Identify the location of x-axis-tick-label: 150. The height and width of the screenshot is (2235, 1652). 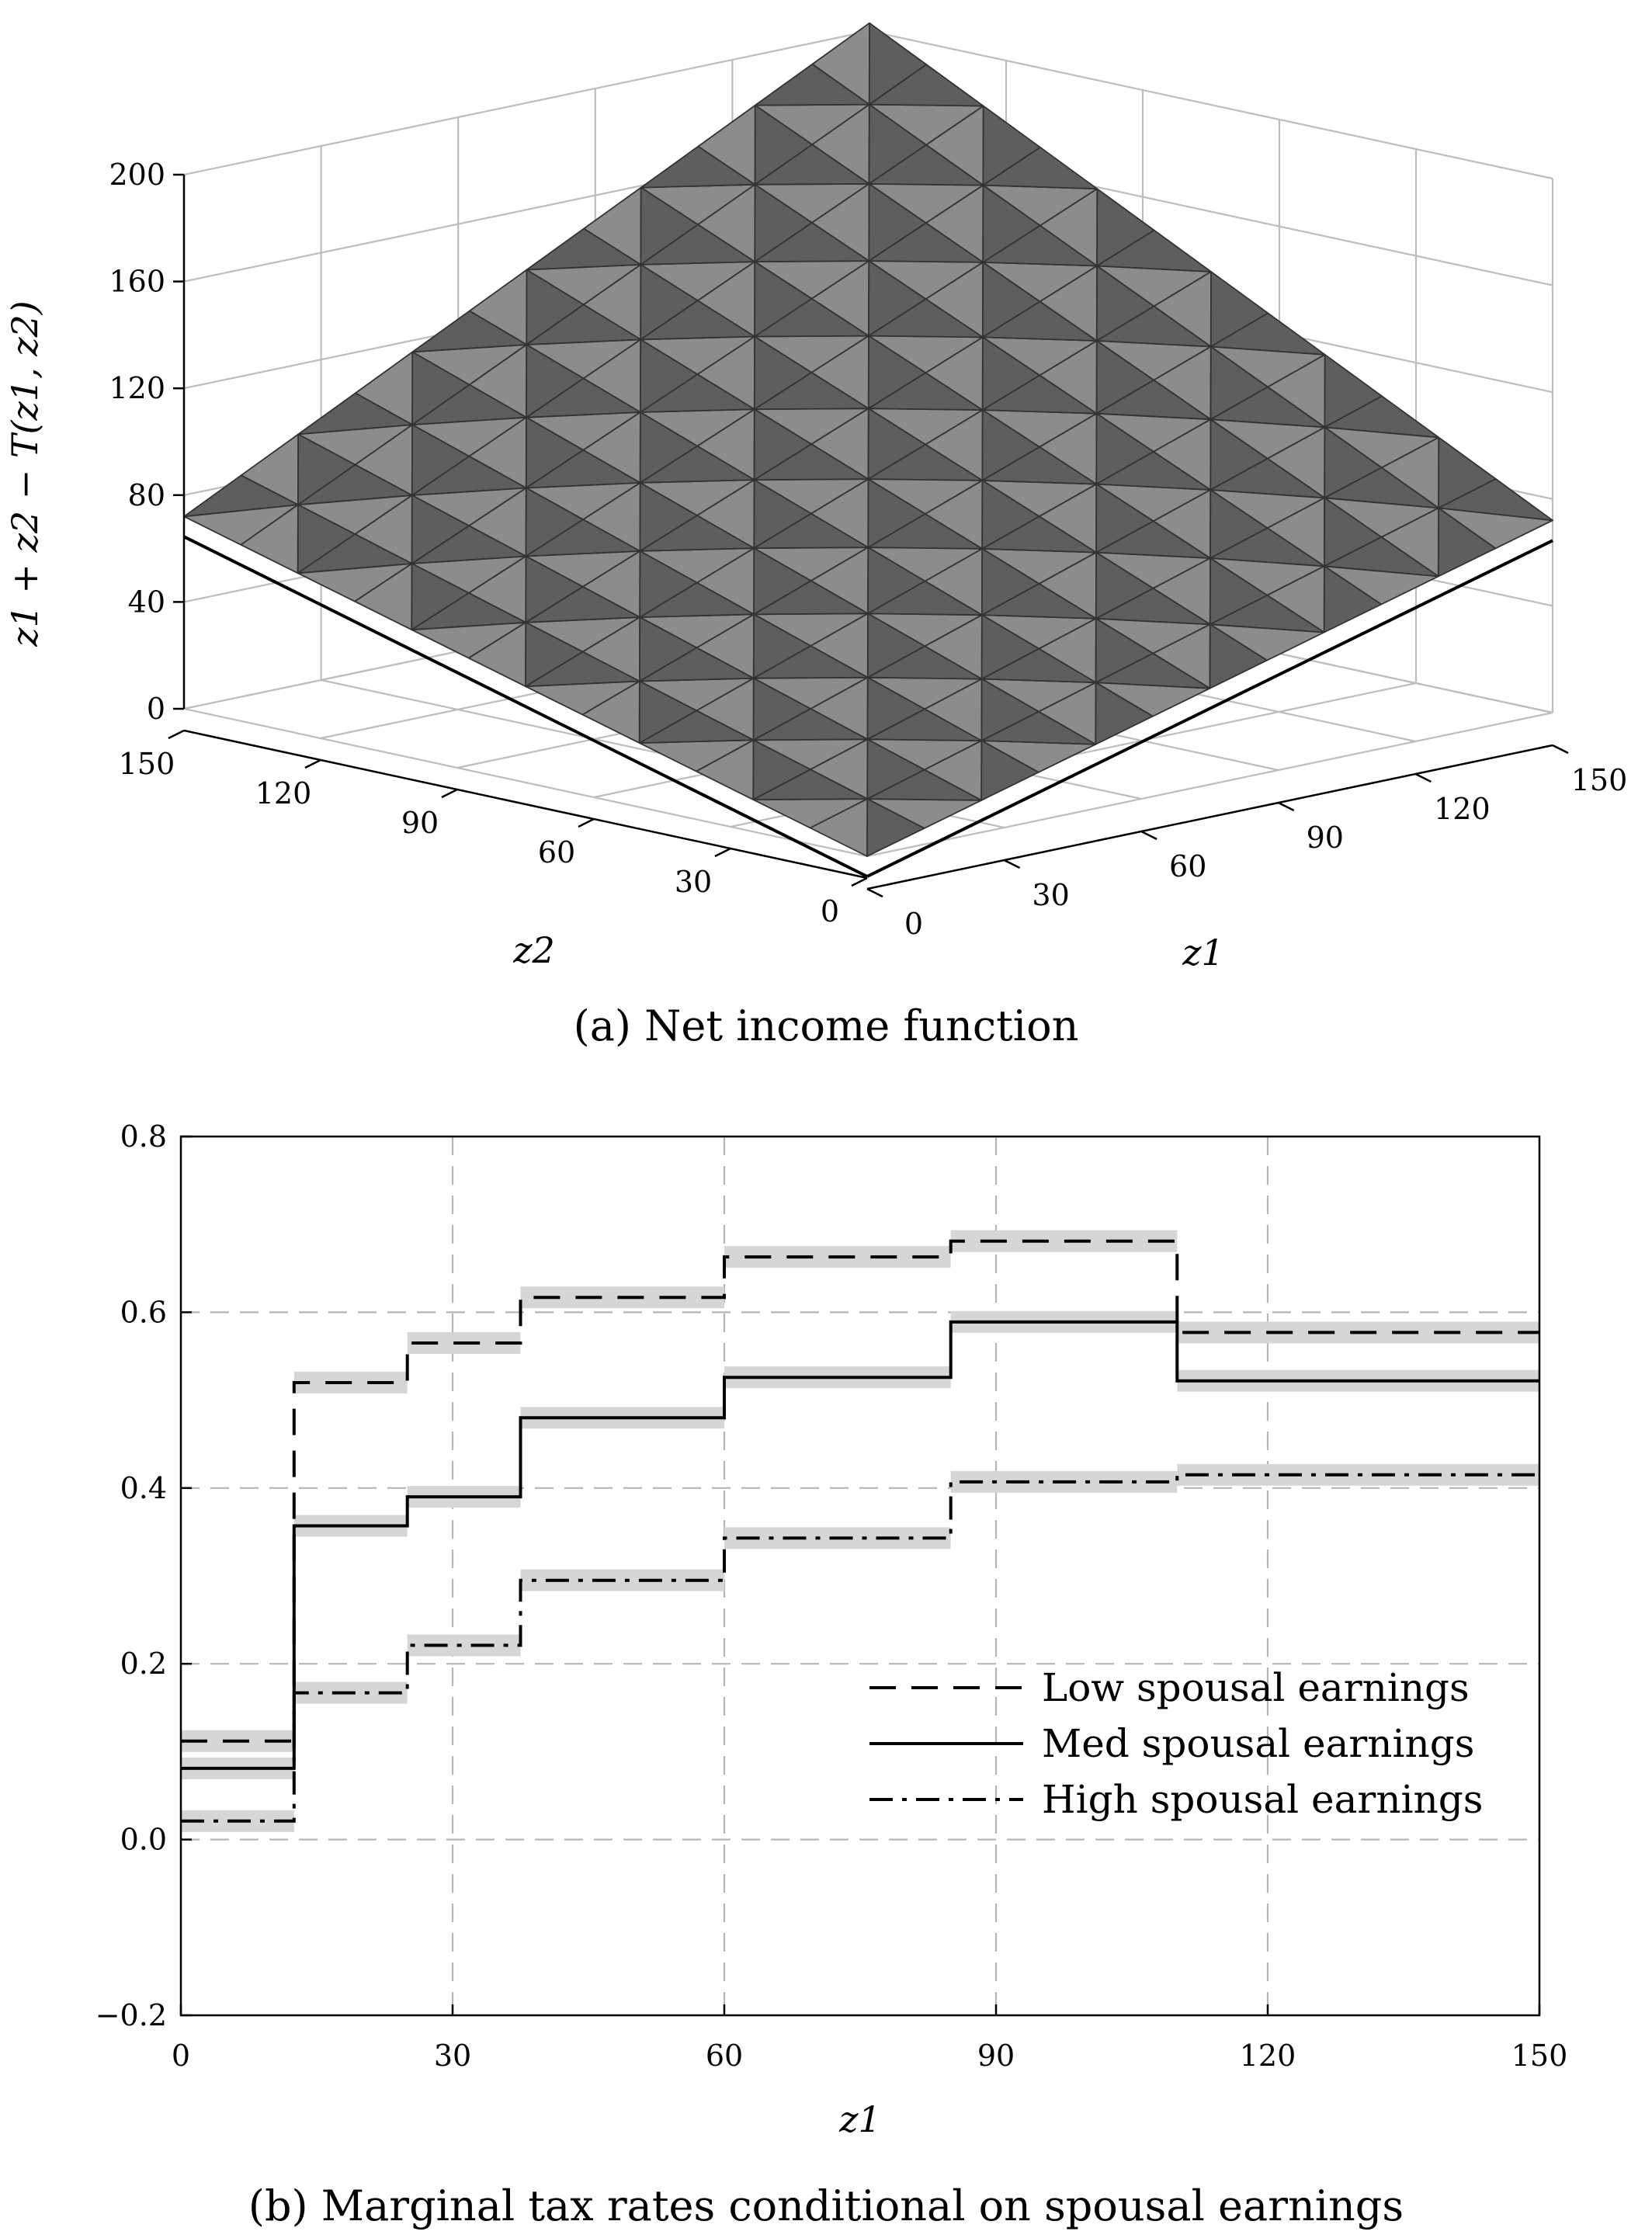
(1539, 2056).